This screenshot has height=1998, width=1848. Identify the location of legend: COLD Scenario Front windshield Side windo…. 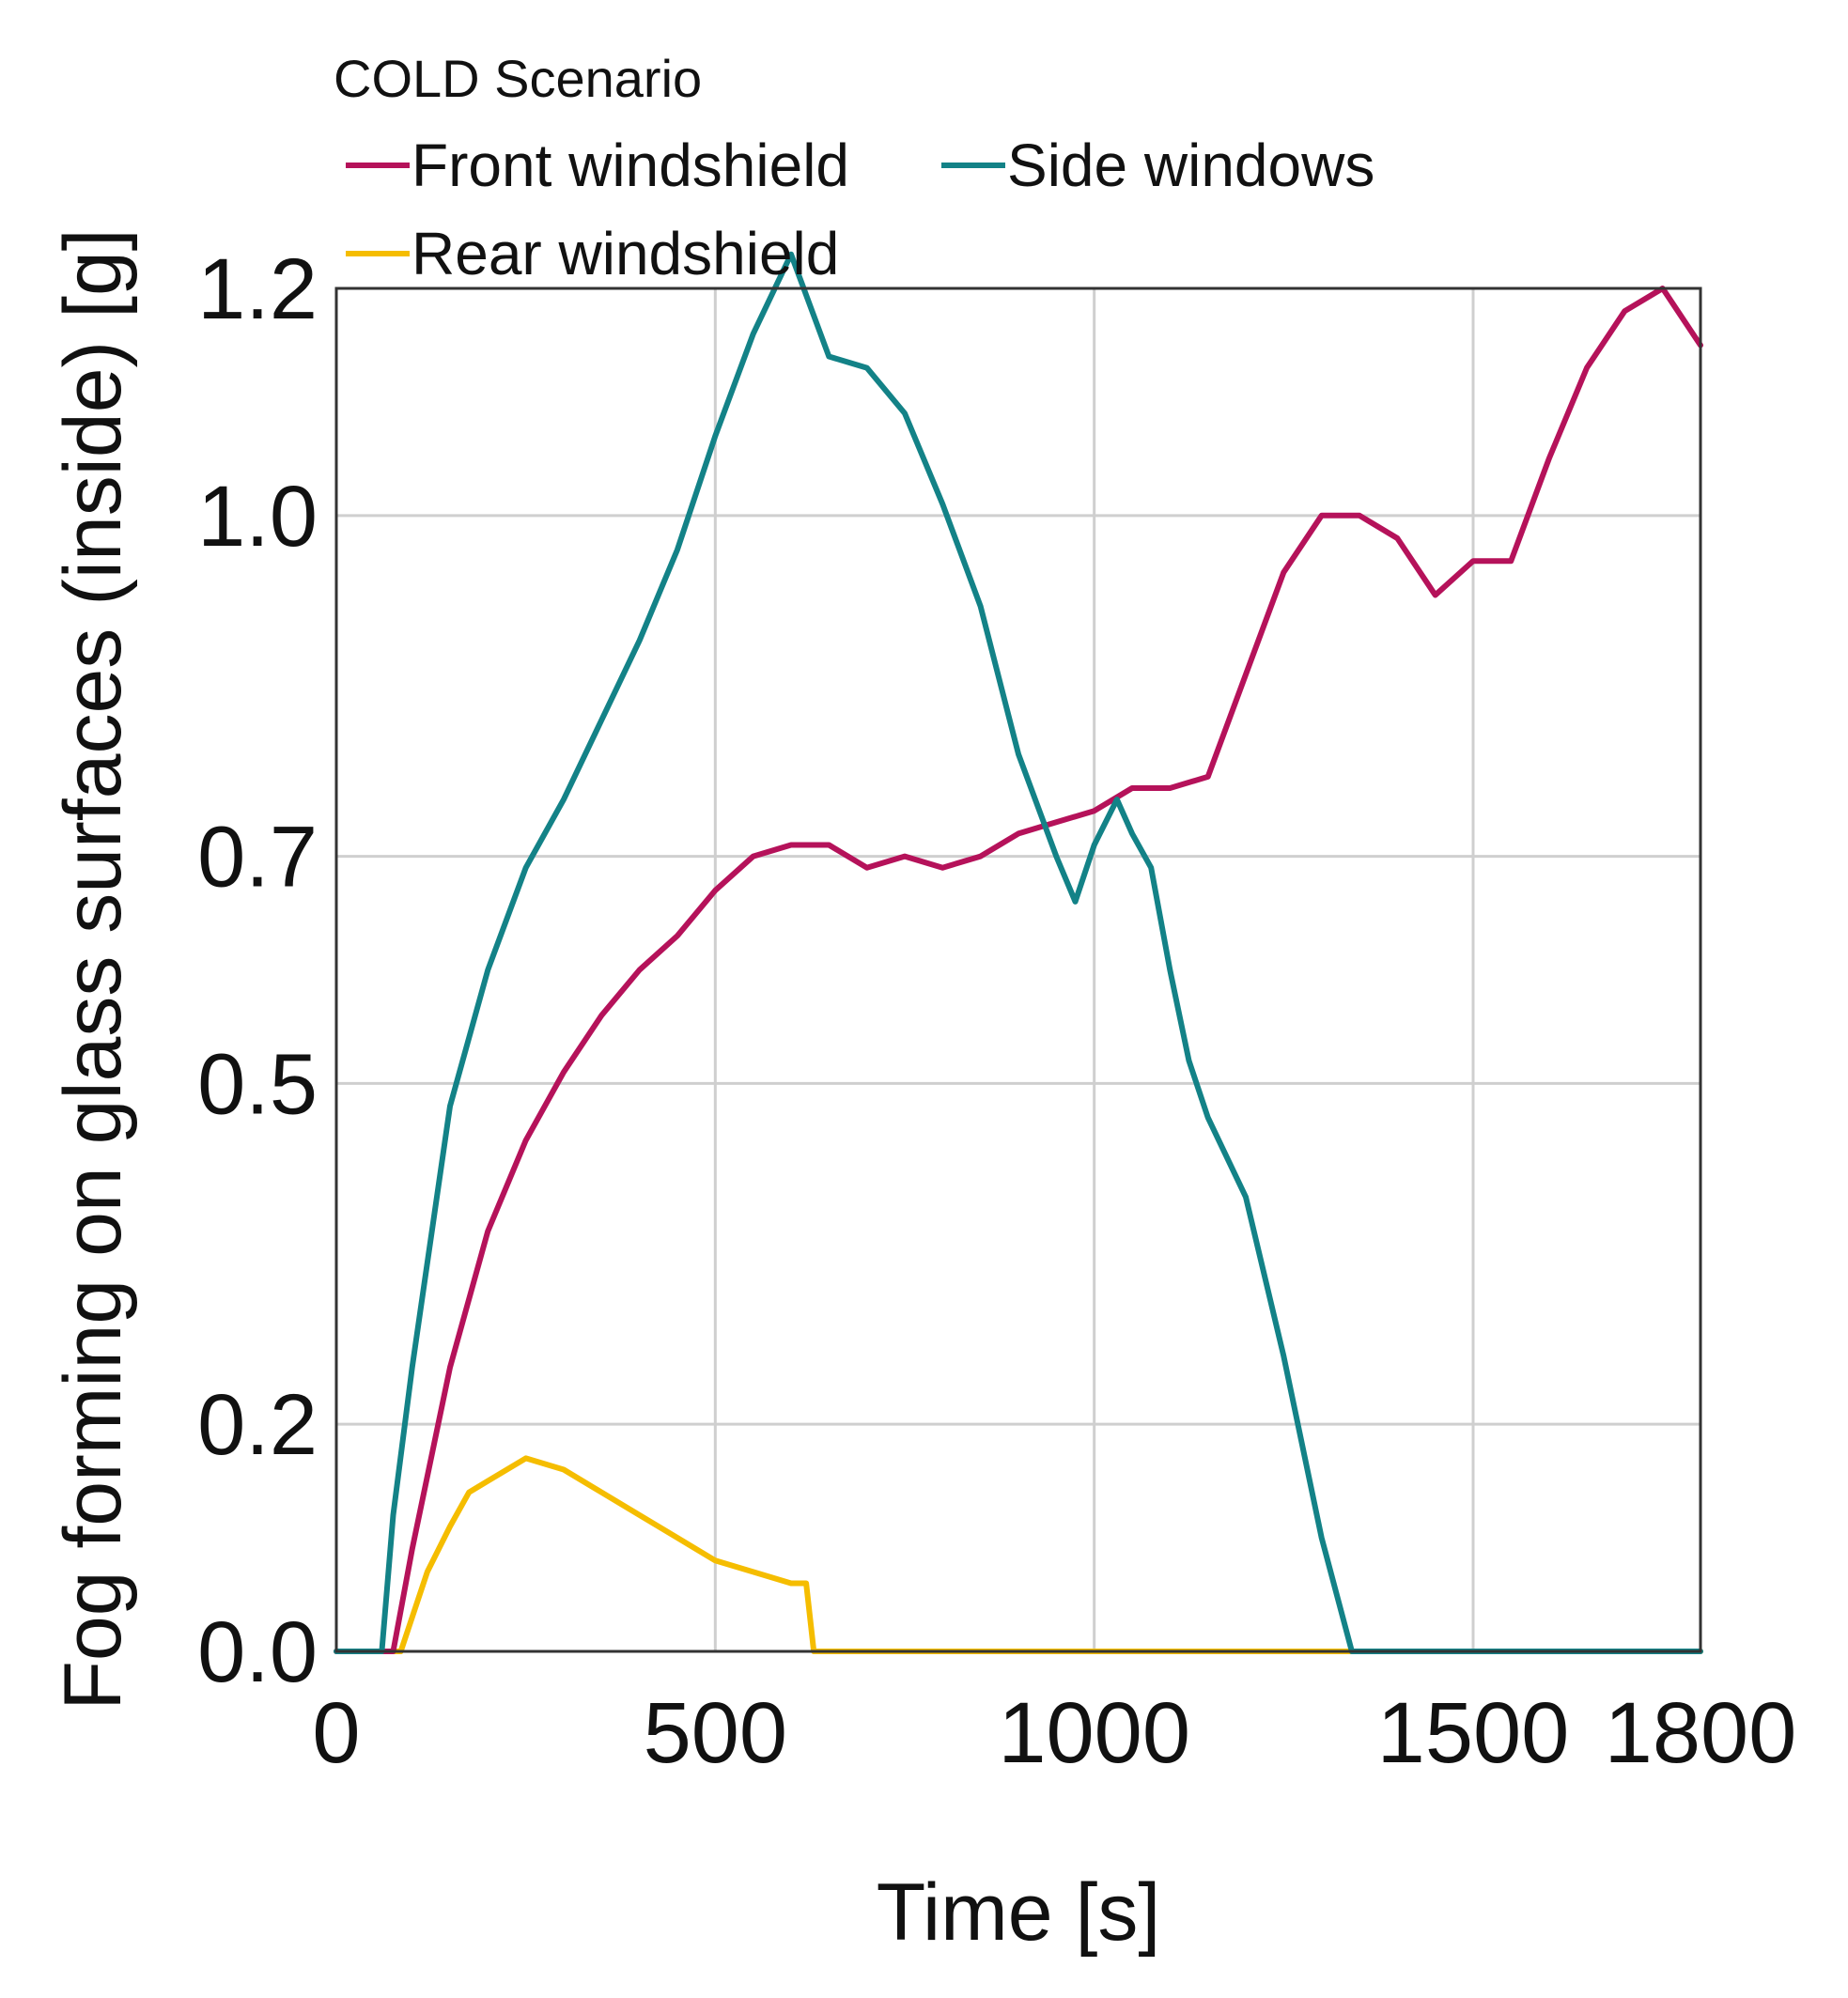
(854, 168).